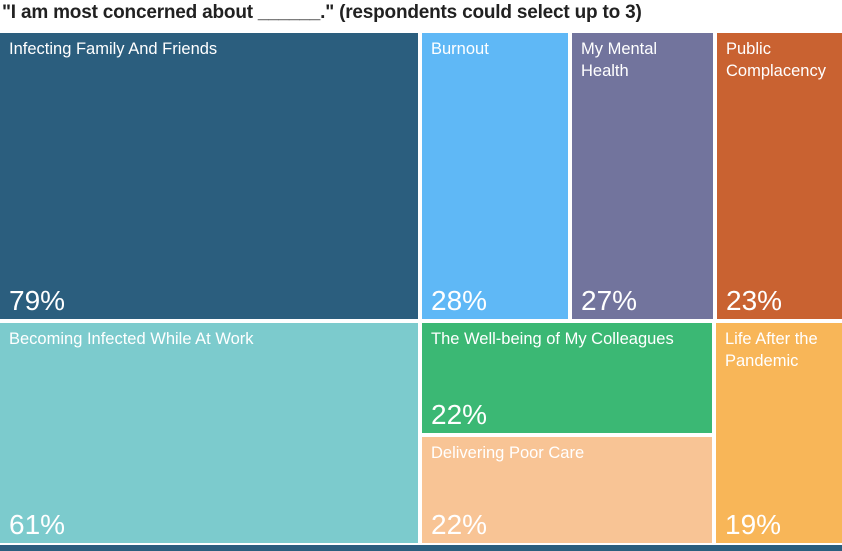  What do you see at coordinates (131, 339) in the screenshot?
I see `tile-label: Becoming Infected While At Work` at bounding box center [131, 339].